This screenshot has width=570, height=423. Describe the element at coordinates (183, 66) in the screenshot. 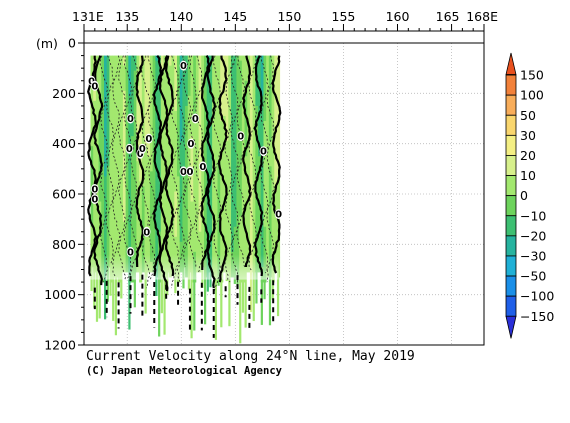

I see `zero-label: 0` at that location.